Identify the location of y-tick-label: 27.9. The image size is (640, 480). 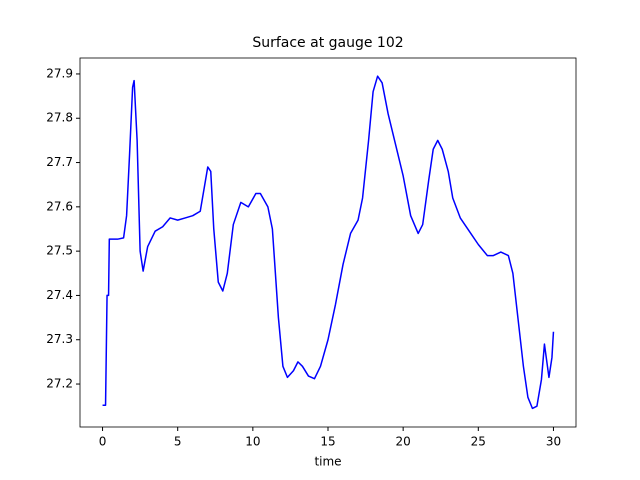
(59, 73).